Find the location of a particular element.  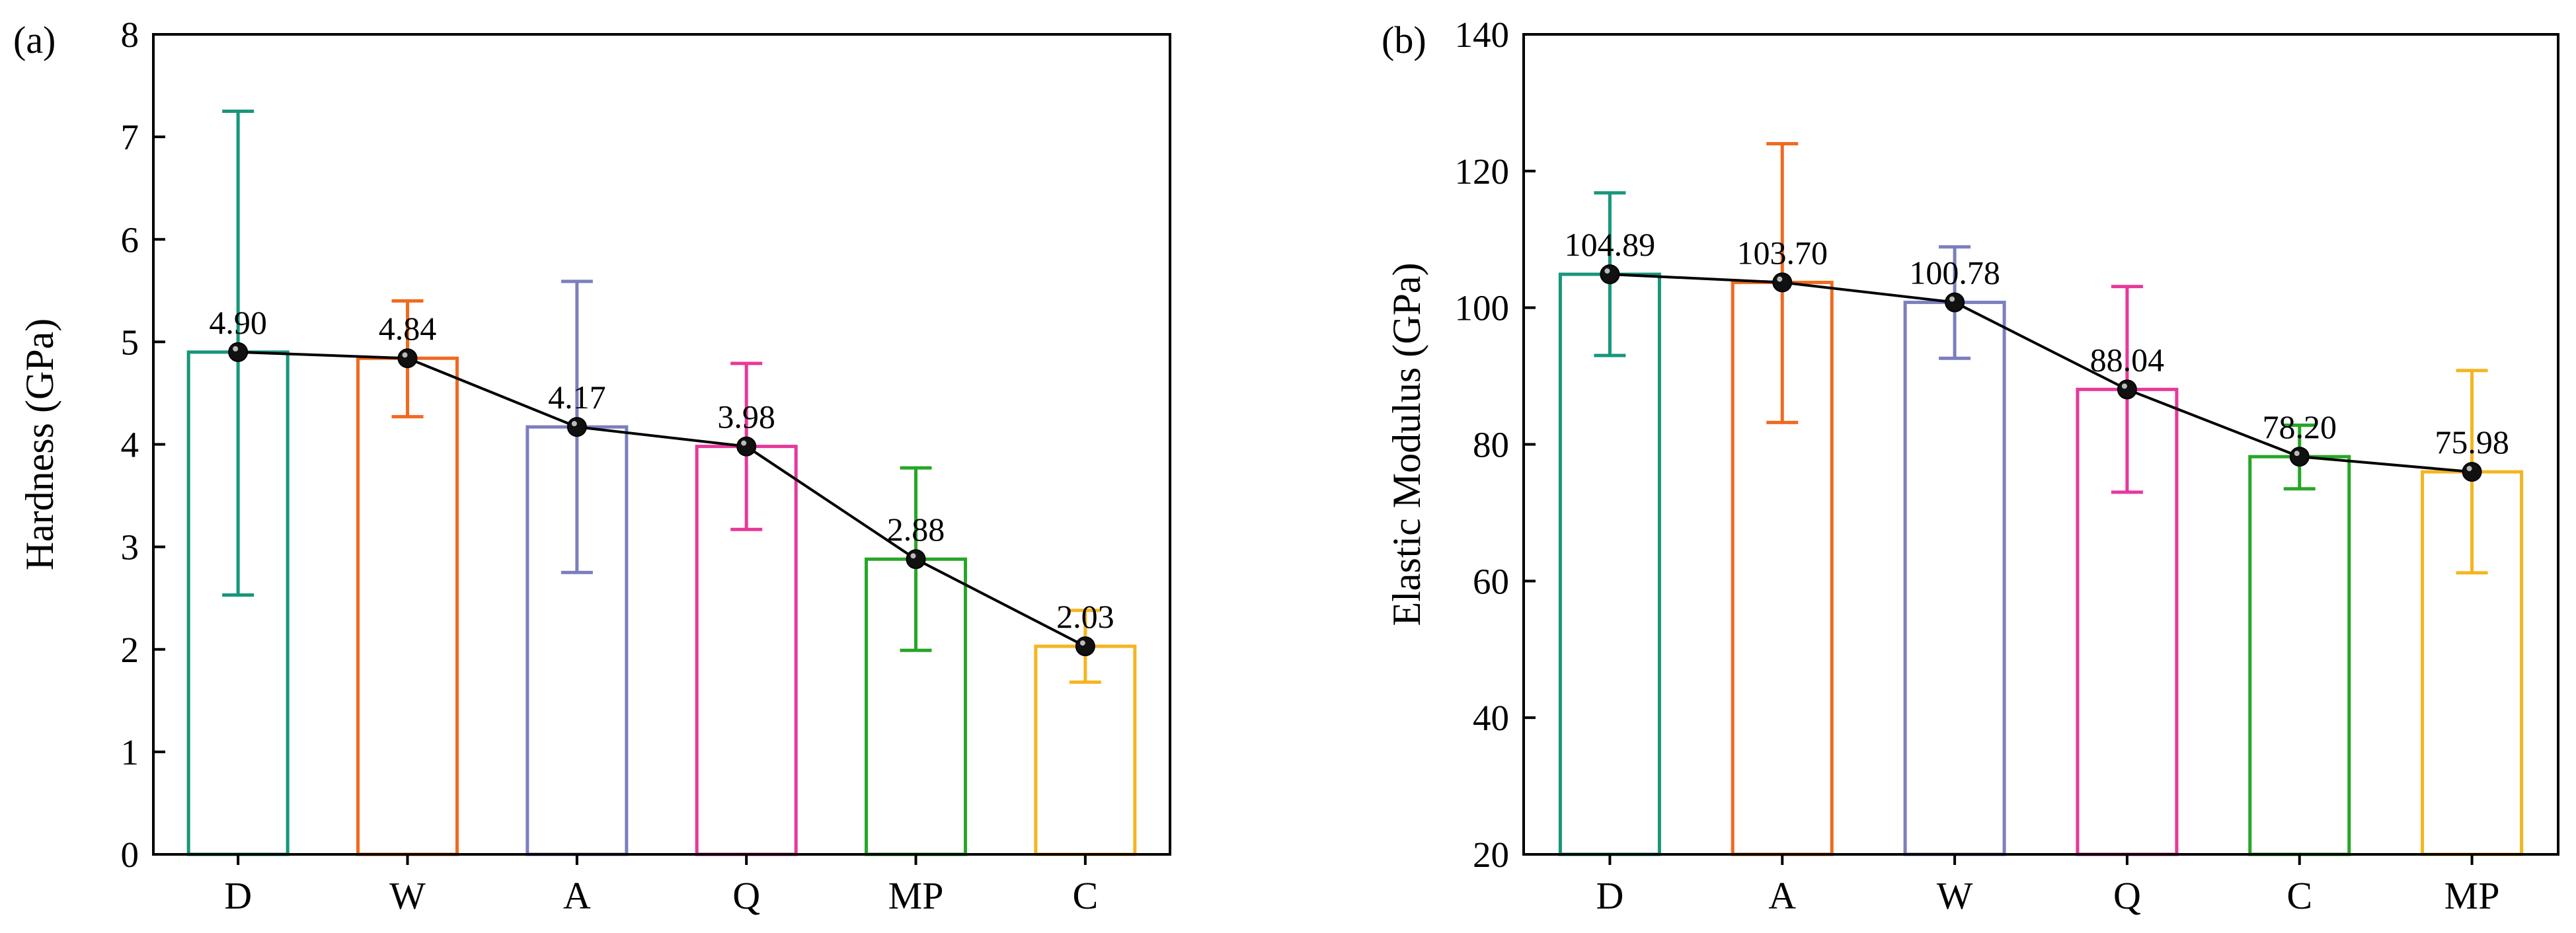

value-label: 104.89 is located at coordinates (1610, 244).